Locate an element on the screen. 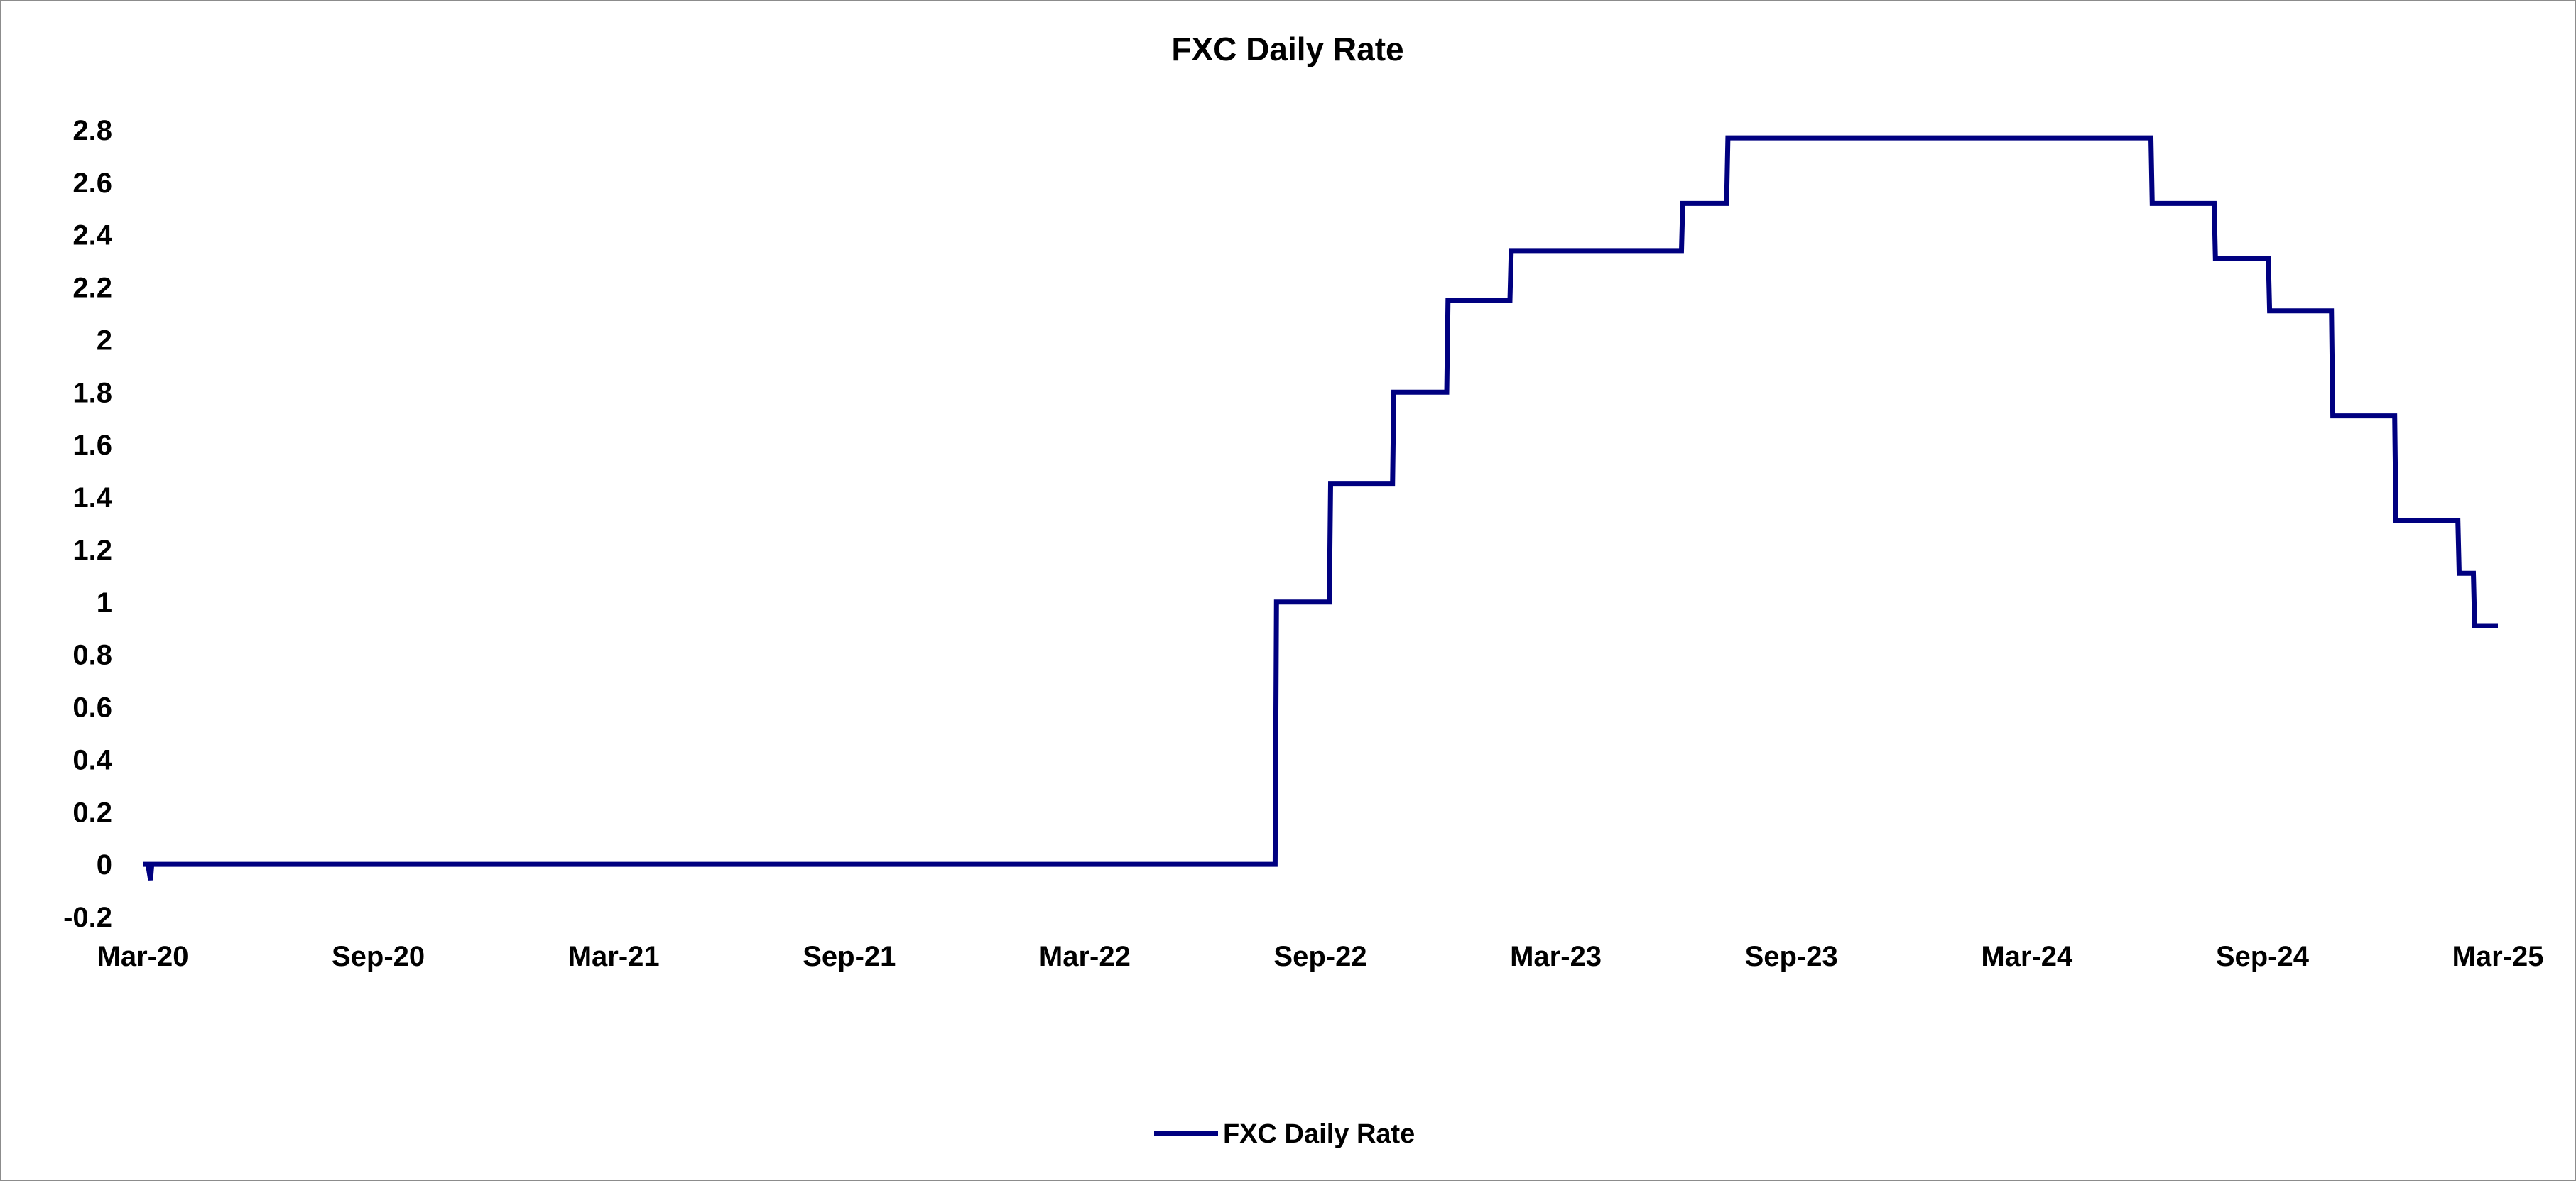 The height and width of the screenshot is (1181, 2576). x-tick-label: Mar-22 is located at coordinates (1085, 956).